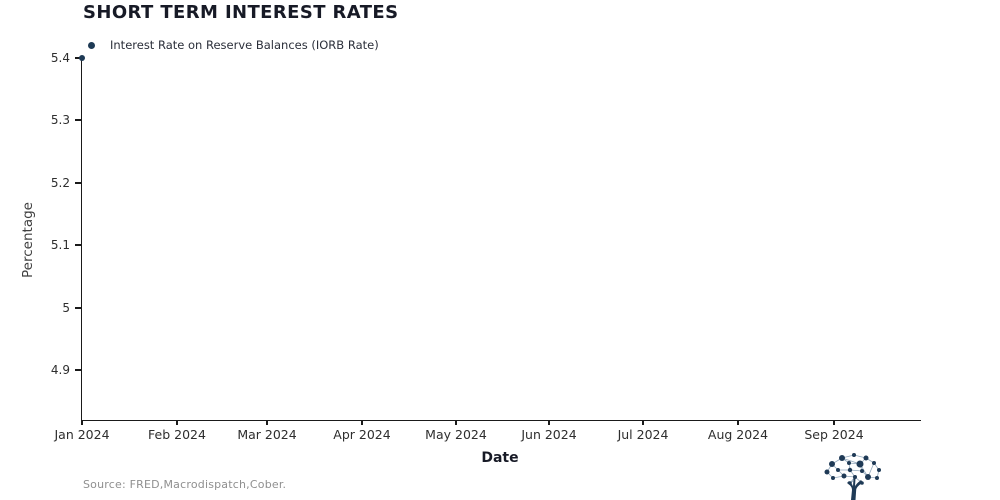  What do you see at coordinates (91, 45) in the screenshot?
I see `legend-marker-icon` at bounding box center [91, 45].